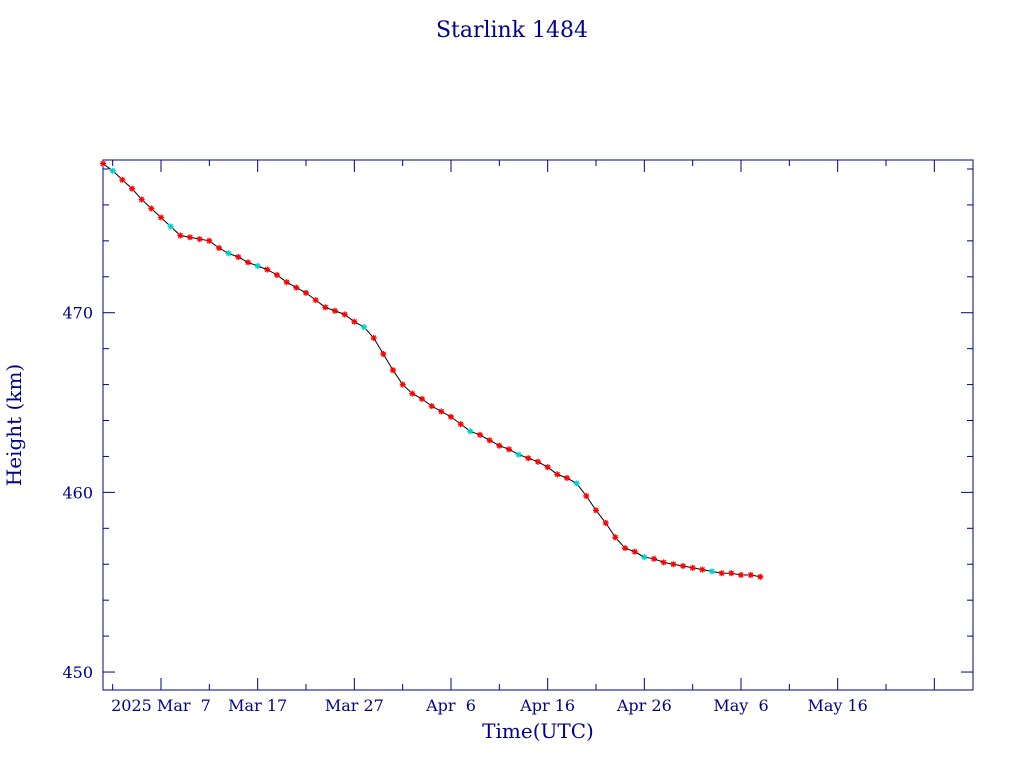 Image resolution: width=1024 pixels, height=768 pixels. I want to click on x-tick-label: Apr 6, so click(450, 705).